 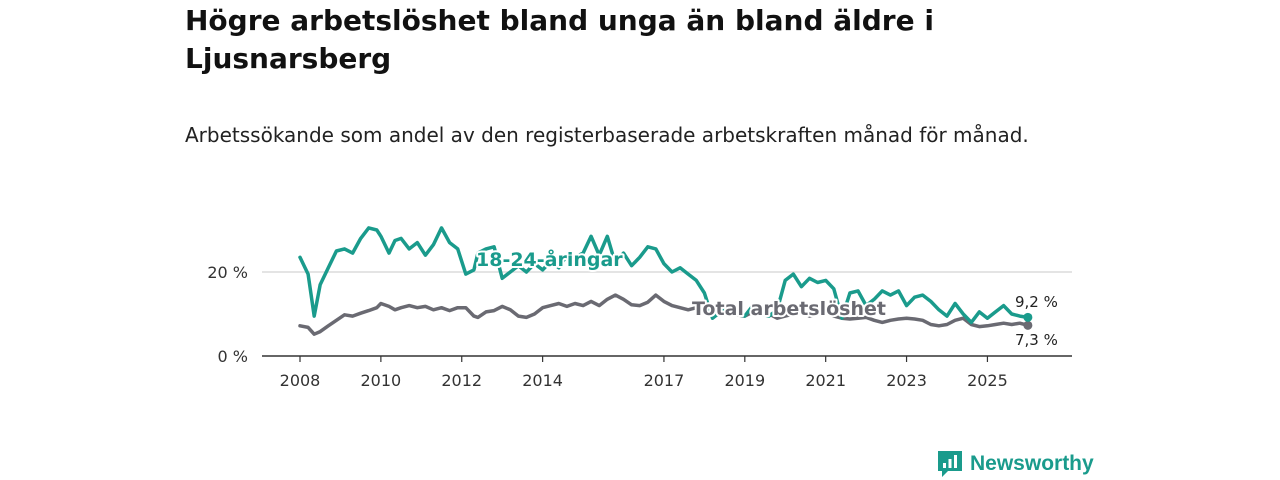 I want to click on brand-logo: Newsworthy, so click(x=1015, y=464).